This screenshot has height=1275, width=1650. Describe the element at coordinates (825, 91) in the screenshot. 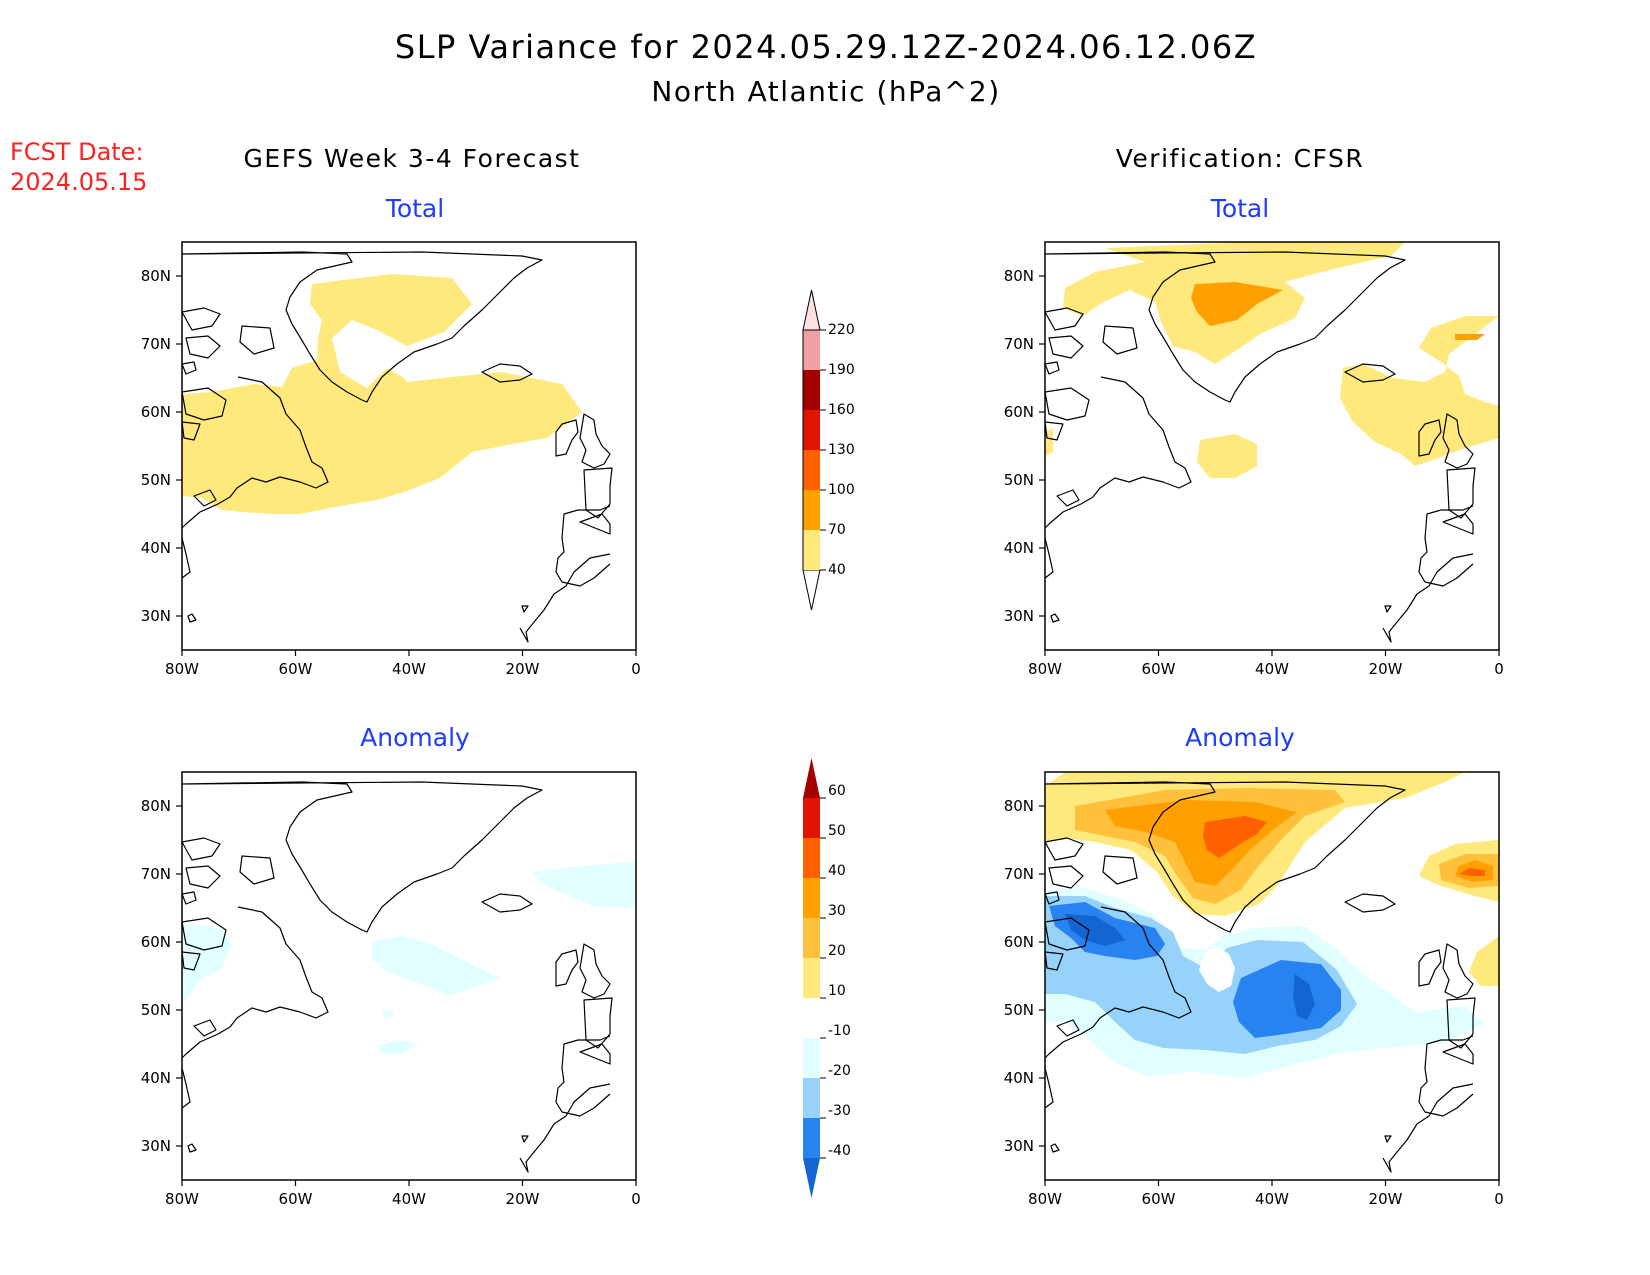

I see `main-subtitle: North Atlantic (hPa^2)` at that location.